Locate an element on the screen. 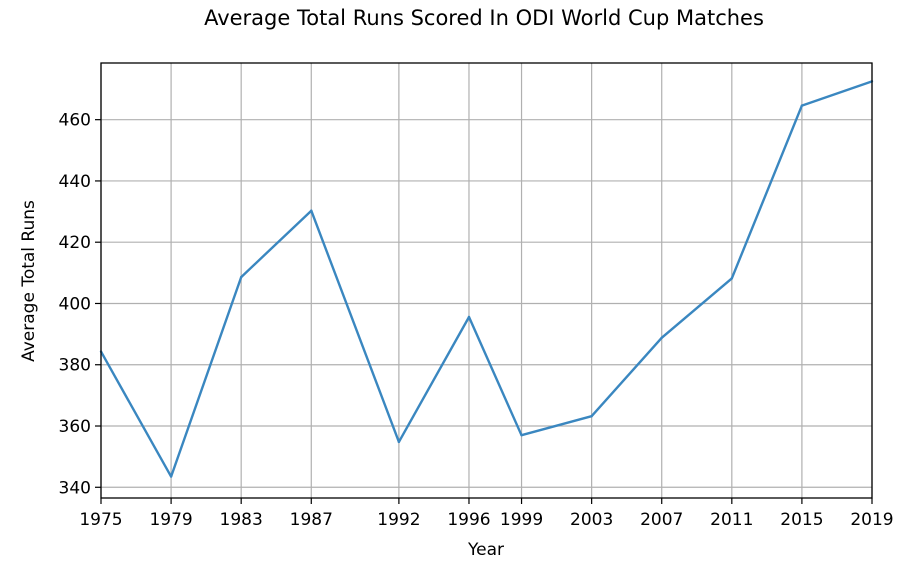  x-tick-label: 2007 is located at coordinates (661, 520).